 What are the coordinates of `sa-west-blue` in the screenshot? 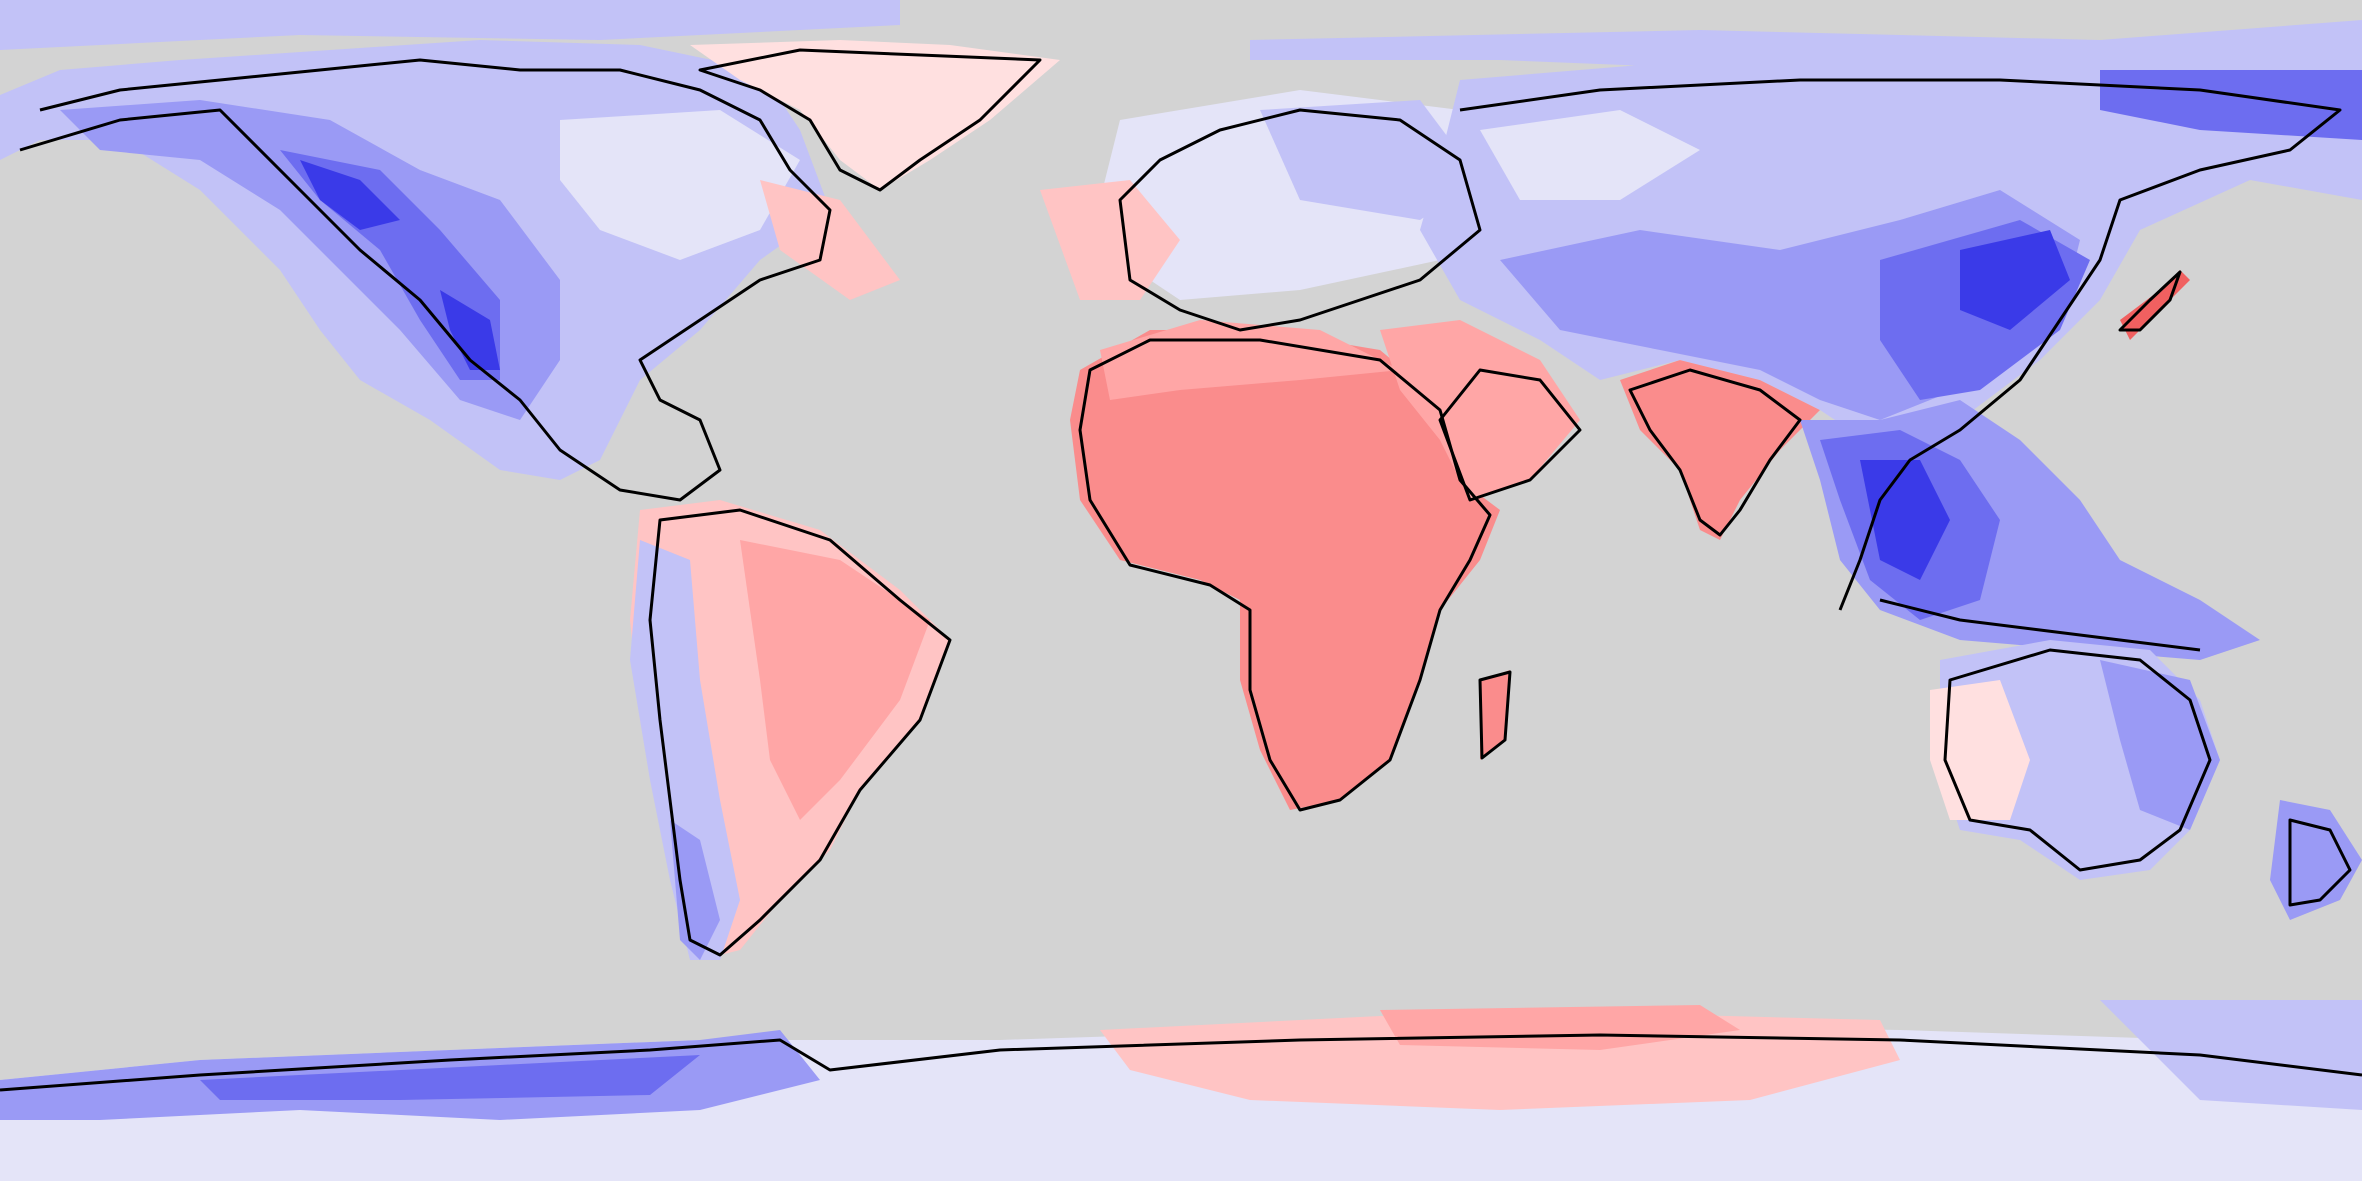 It's located at (685, 750).